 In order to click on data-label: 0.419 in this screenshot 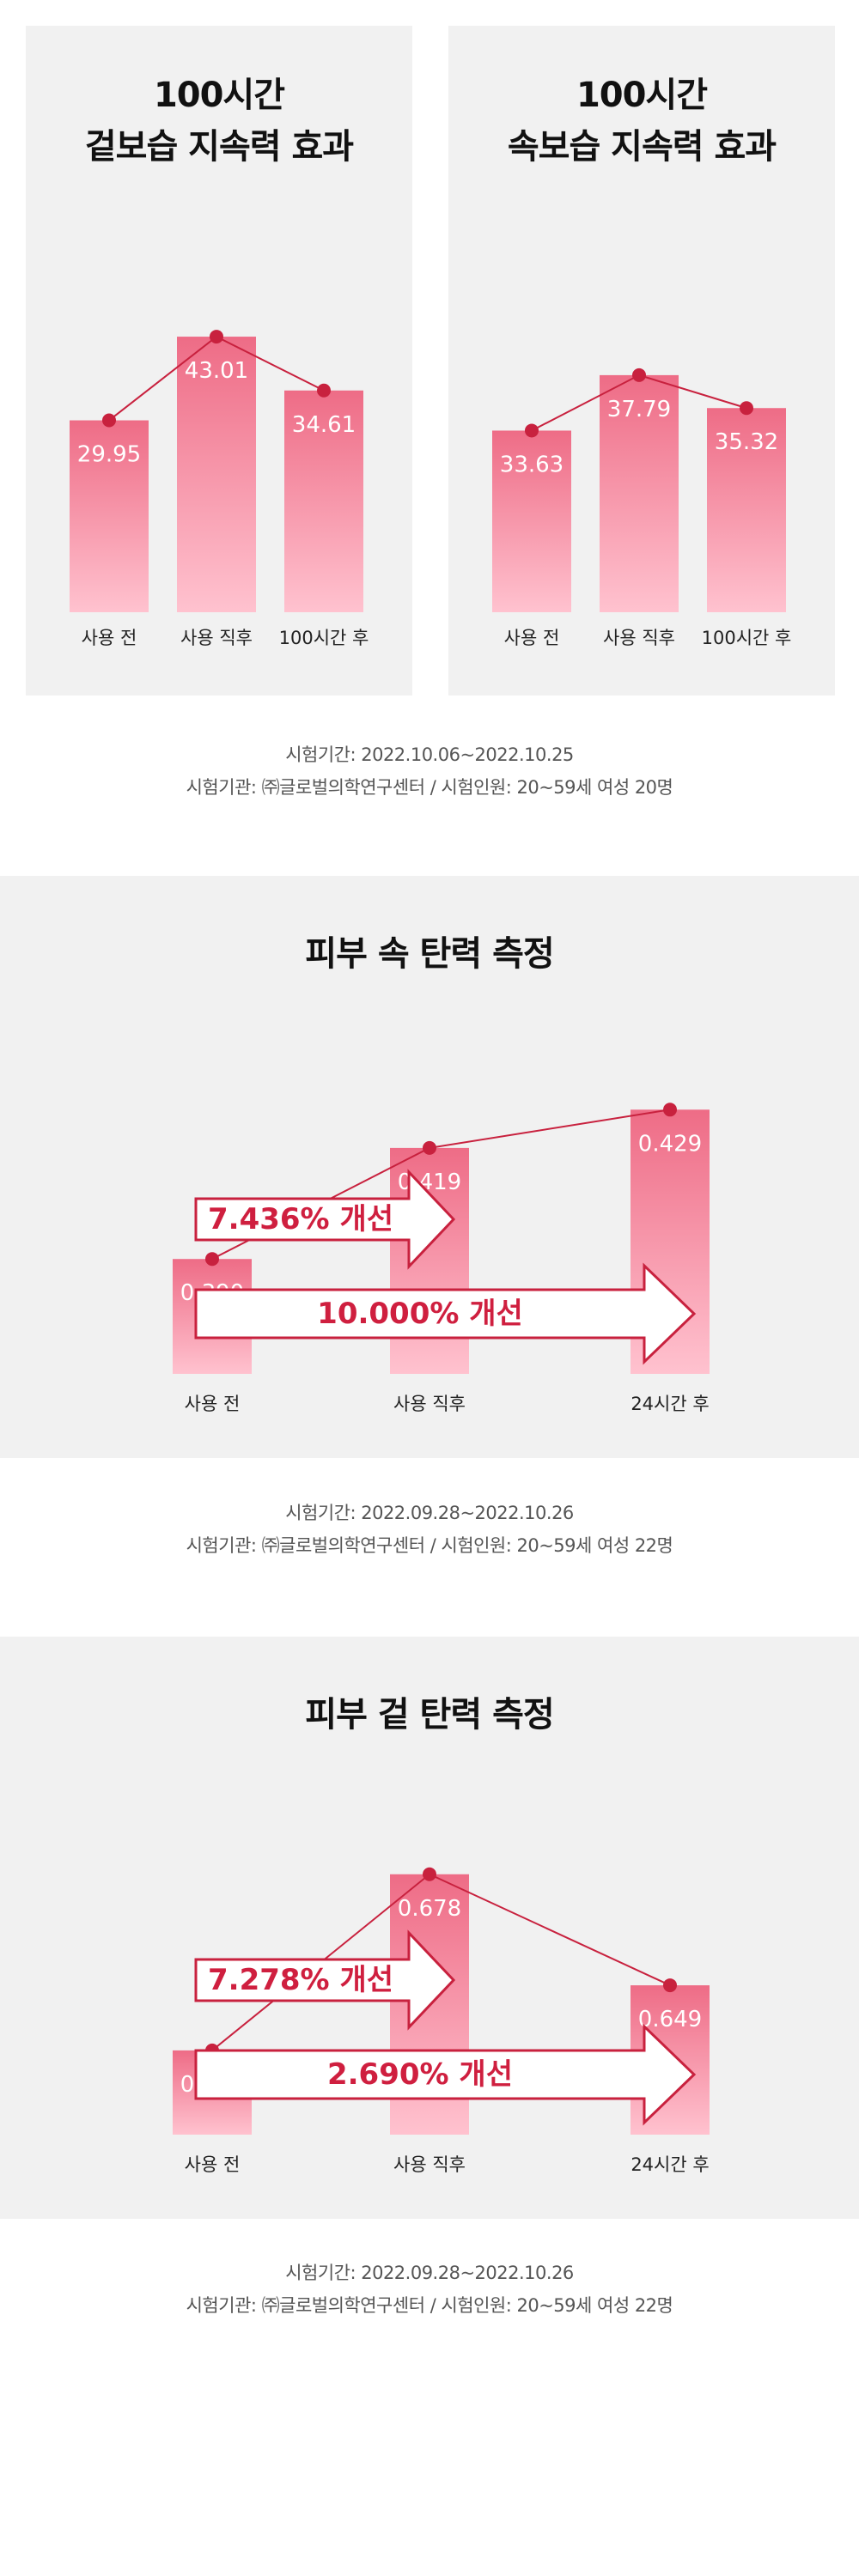, I will do `click(430, 1182)`.